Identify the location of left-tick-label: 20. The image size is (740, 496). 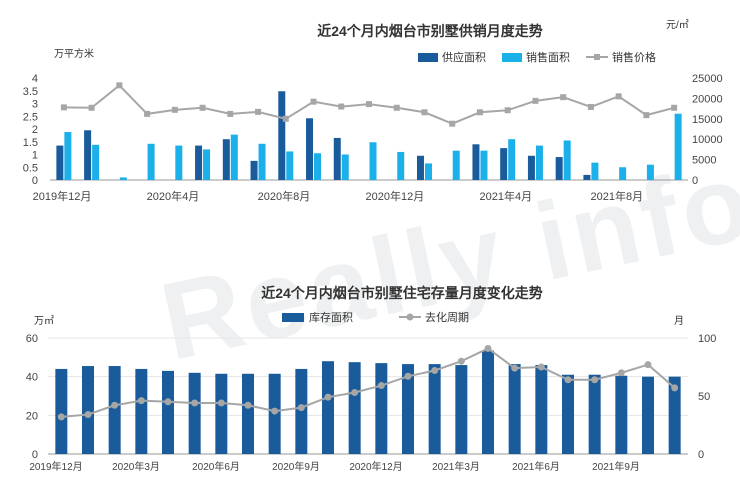
(32, 416).